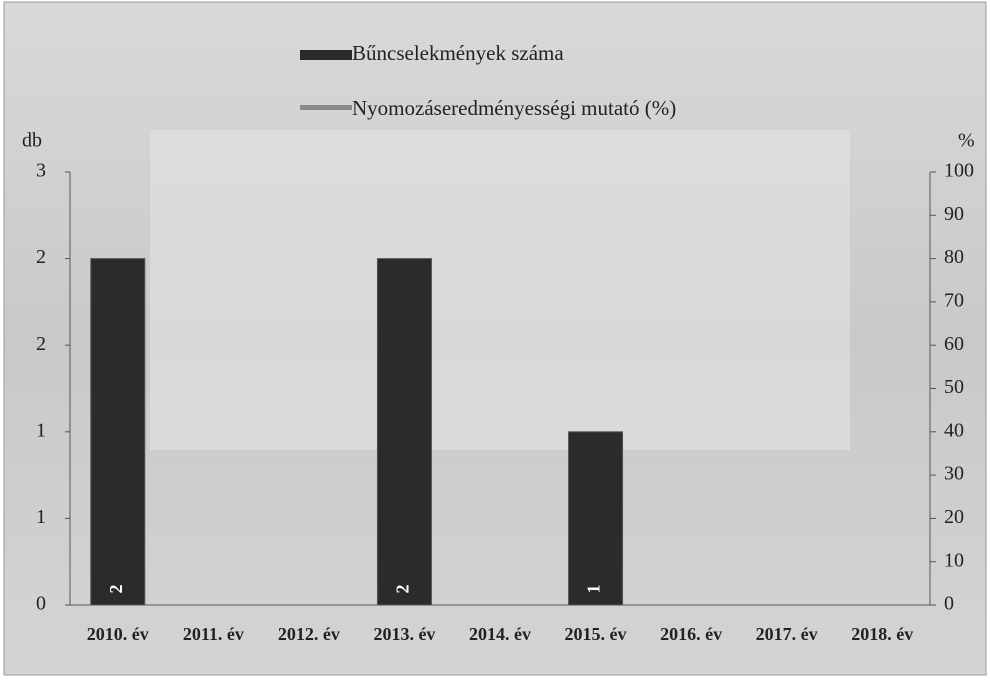 The image size is (990, 682). Describe the element at coordinates (594, 589) in the screenshot. I see `value-label: 1` at that location.